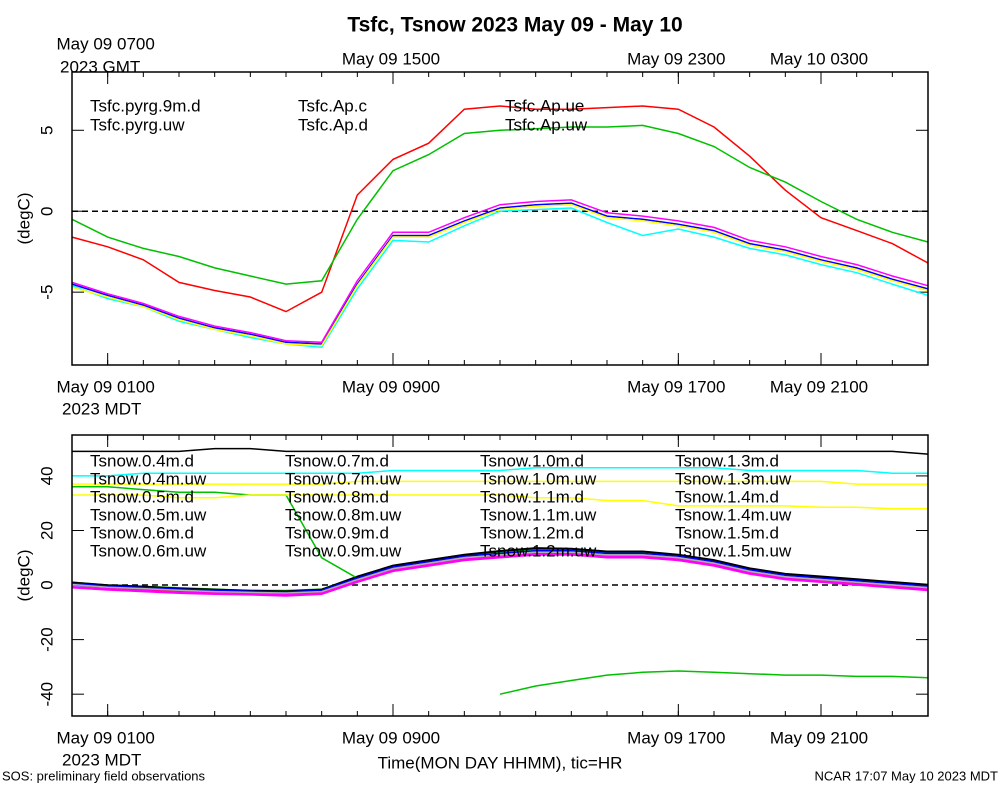  I want to click on legend-entry: Tsnow.1.3m.d, so click(727, 460).